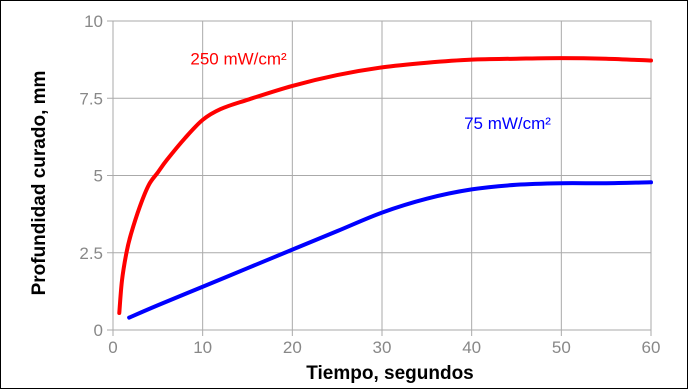  What do you see at coordinates (238, 58) in the screenshot?
I see `series-annotation-1: 250 mW/cm²` at bounding box center [238, 58].